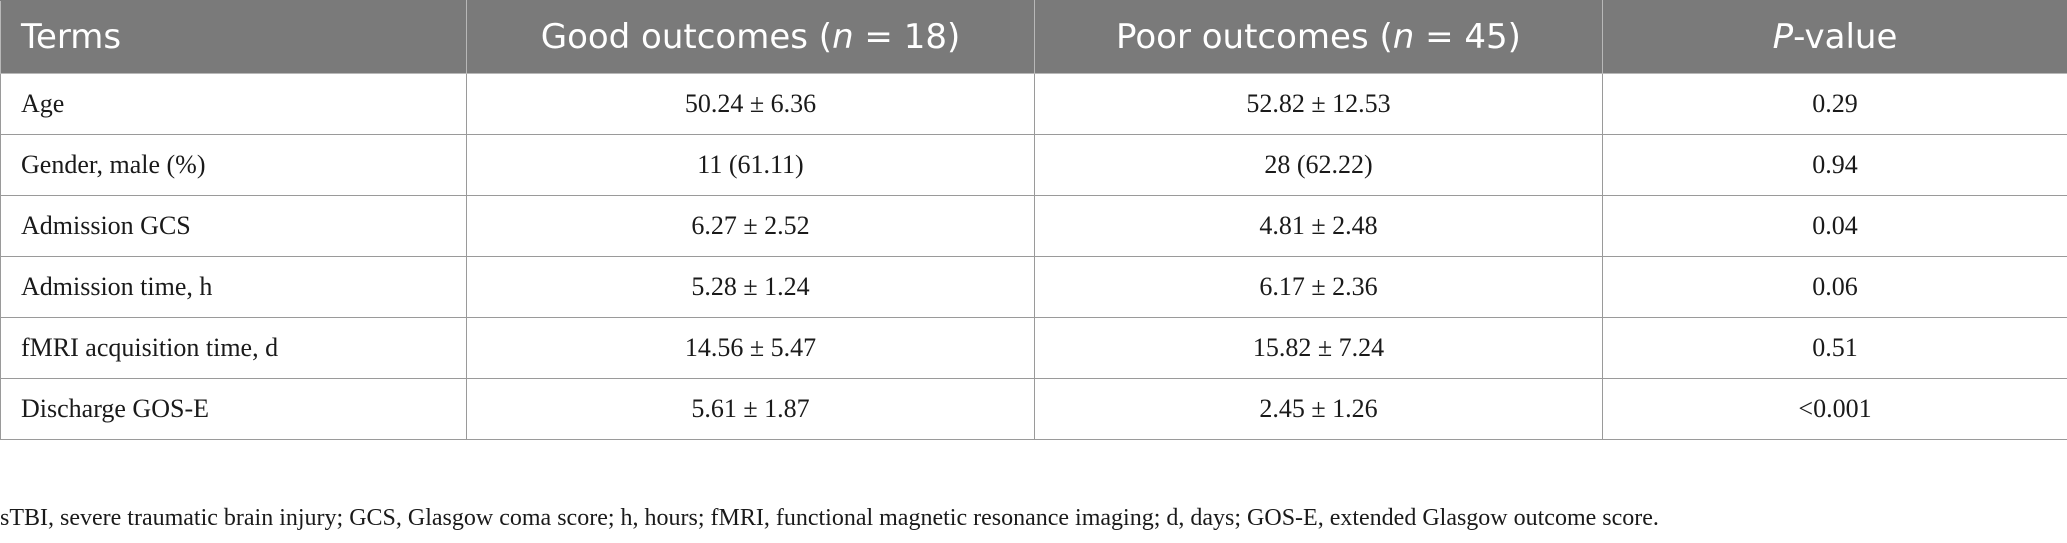 The height and width of the screenshot is (543, 2067). Describe the element at coordinates (233, 287) in the screenshot. I see `row-term: Admission time, h` at that location.